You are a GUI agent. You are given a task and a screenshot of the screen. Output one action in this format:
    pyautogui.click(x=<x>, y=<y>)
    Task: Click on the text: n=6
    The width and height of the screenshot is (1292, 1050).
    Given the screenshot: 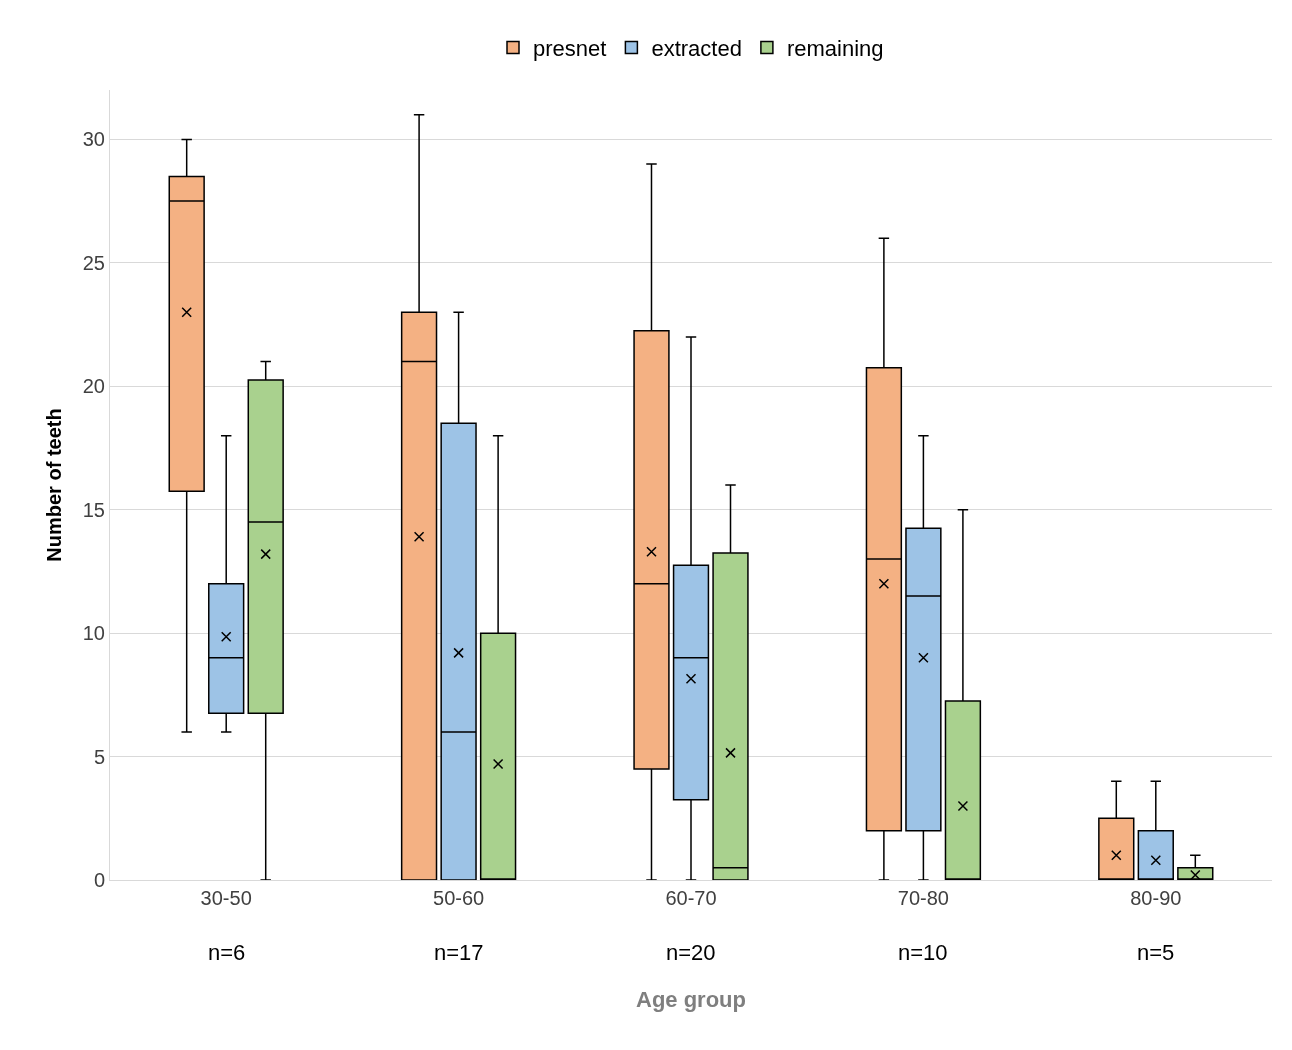 What is the action you would take?
    pyautogui.click(x=227, y=952)
    